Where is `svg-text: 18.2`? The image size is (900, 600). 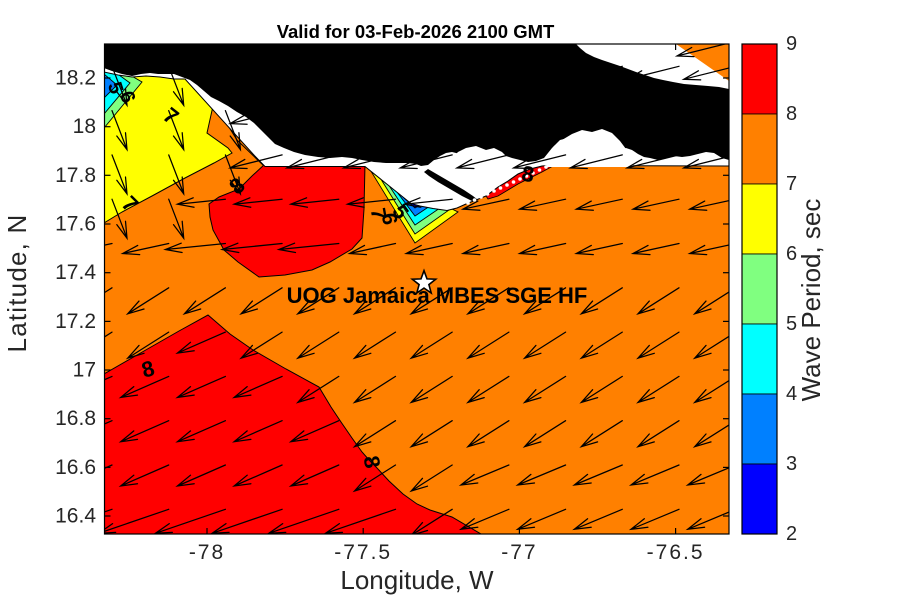 svg-text: 18.2 is located at coordinates (75, 78).